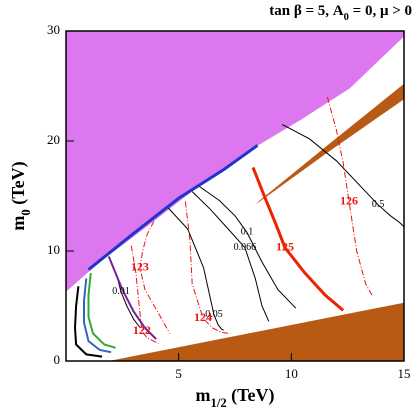 The width and height of the screenshot is (414, 415). What do you see at coordinates (26, 212) in the screenshot?
I see `y-axis-label-part: 0` at bounding box center [26, 212].